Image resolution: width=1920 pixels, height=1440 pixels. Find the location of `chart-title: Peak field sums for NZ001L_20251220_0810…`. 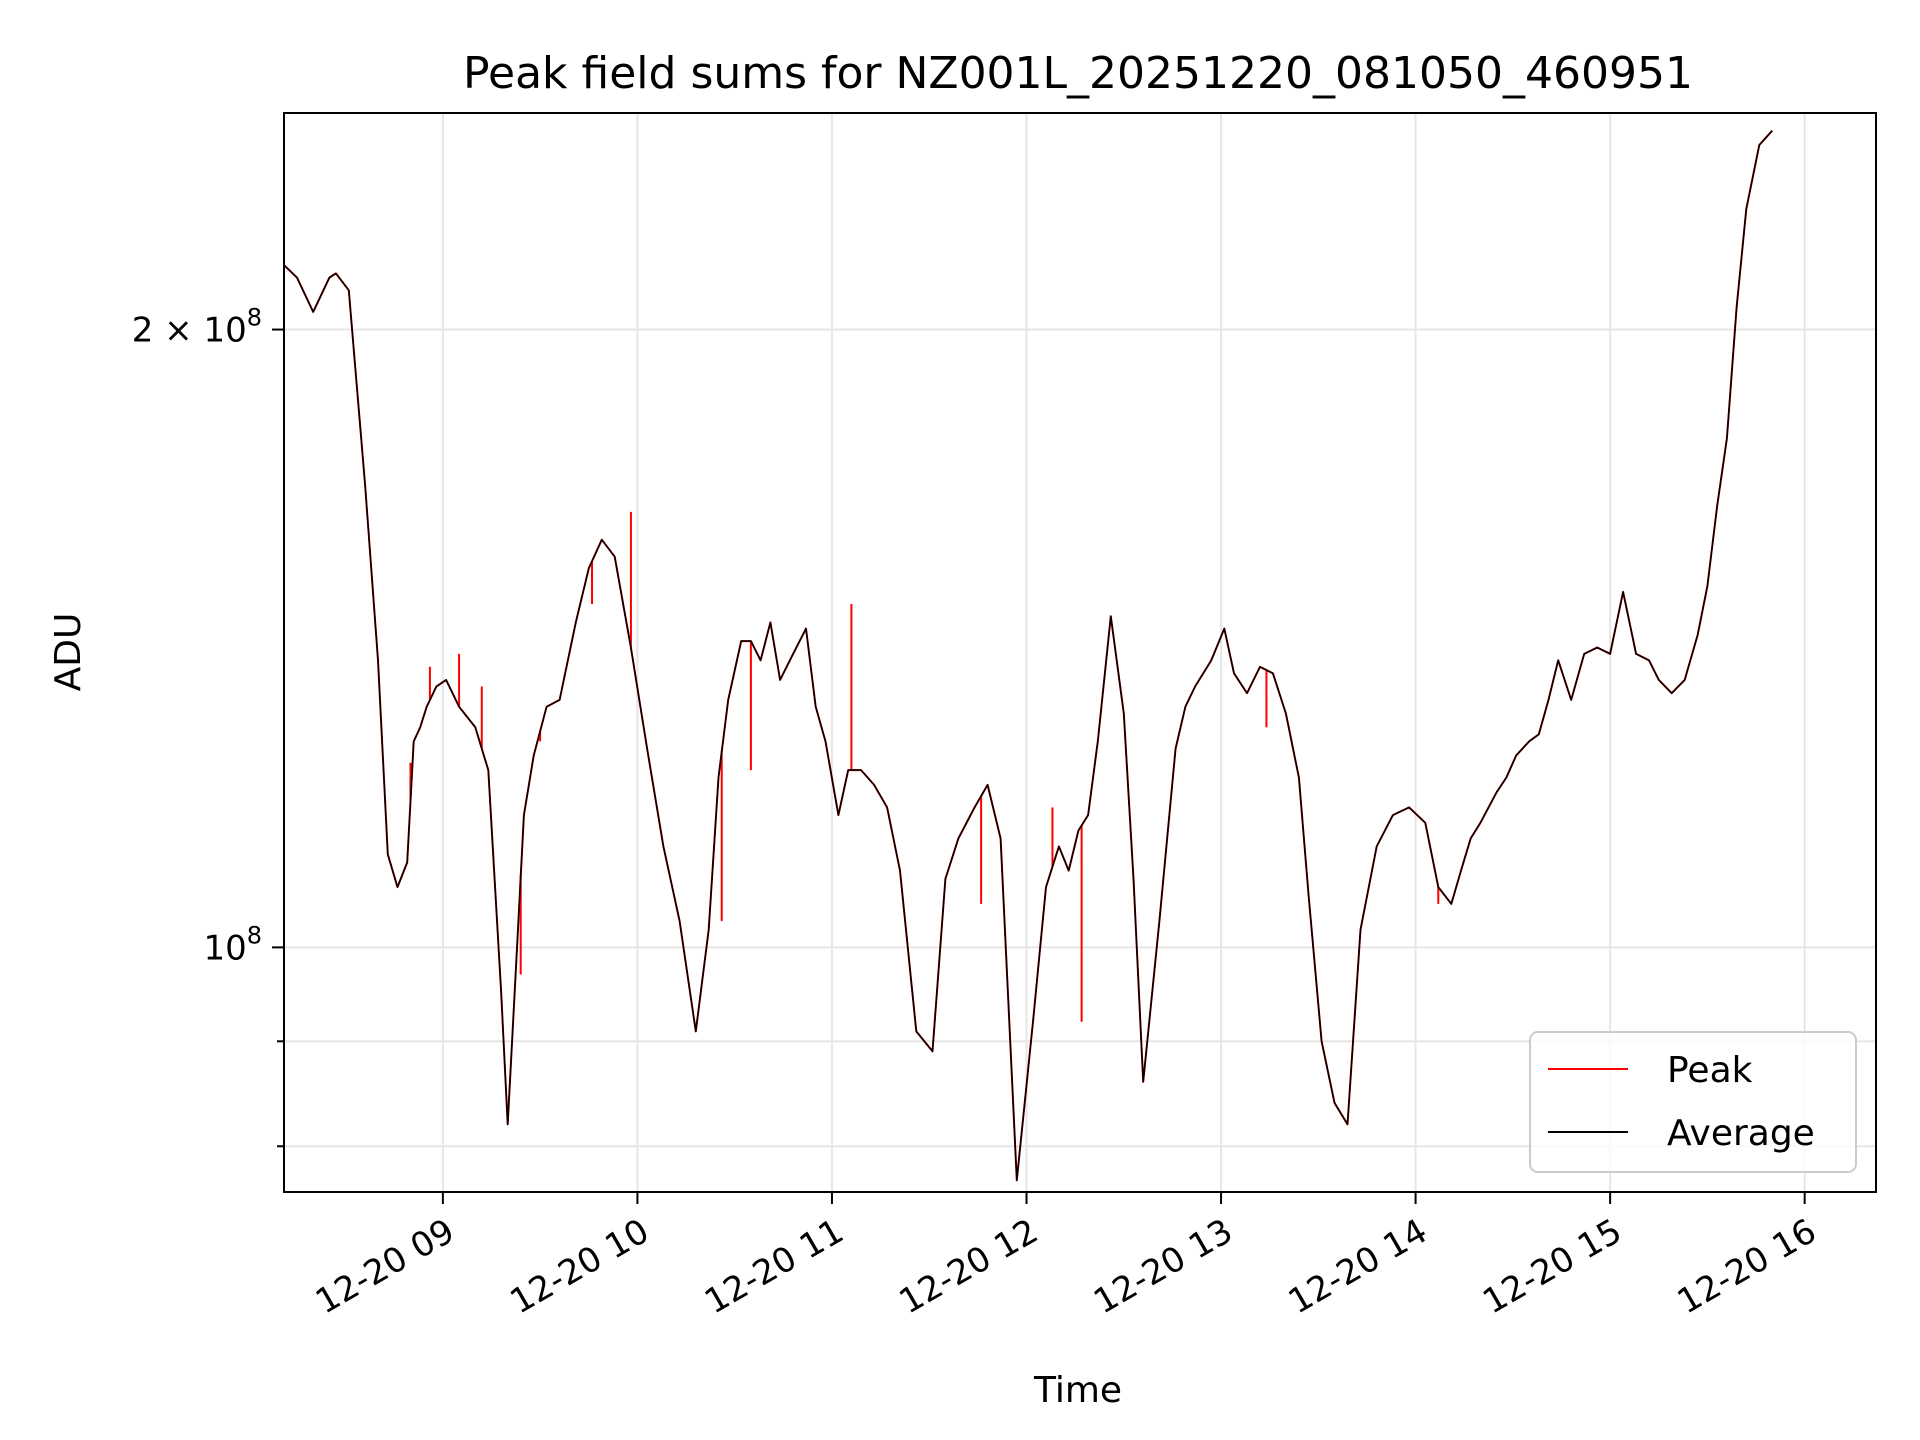

chart-title: Peak field sums for NZ001L_20251220_0810… is located at coordinates (1078, 73).